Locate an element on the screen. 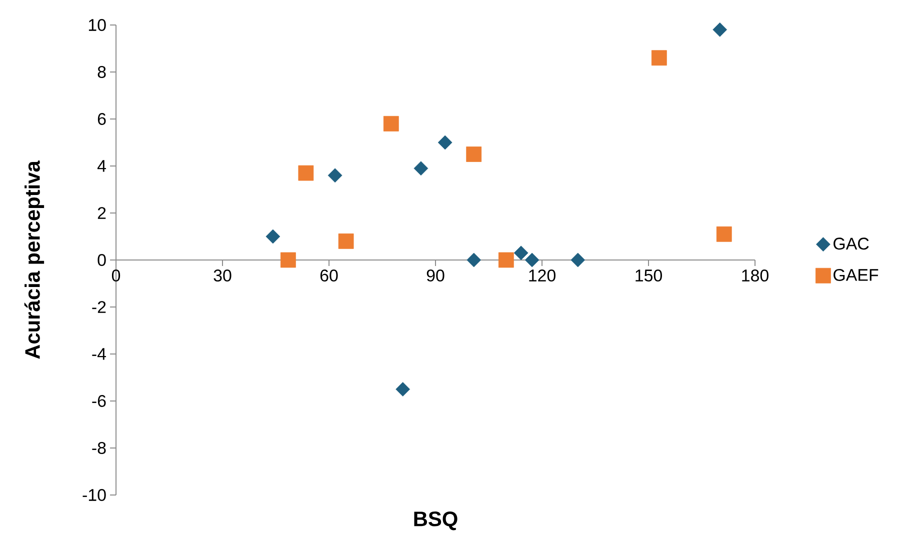  y-tick-label: 4 is located at coordinates (101, 166).